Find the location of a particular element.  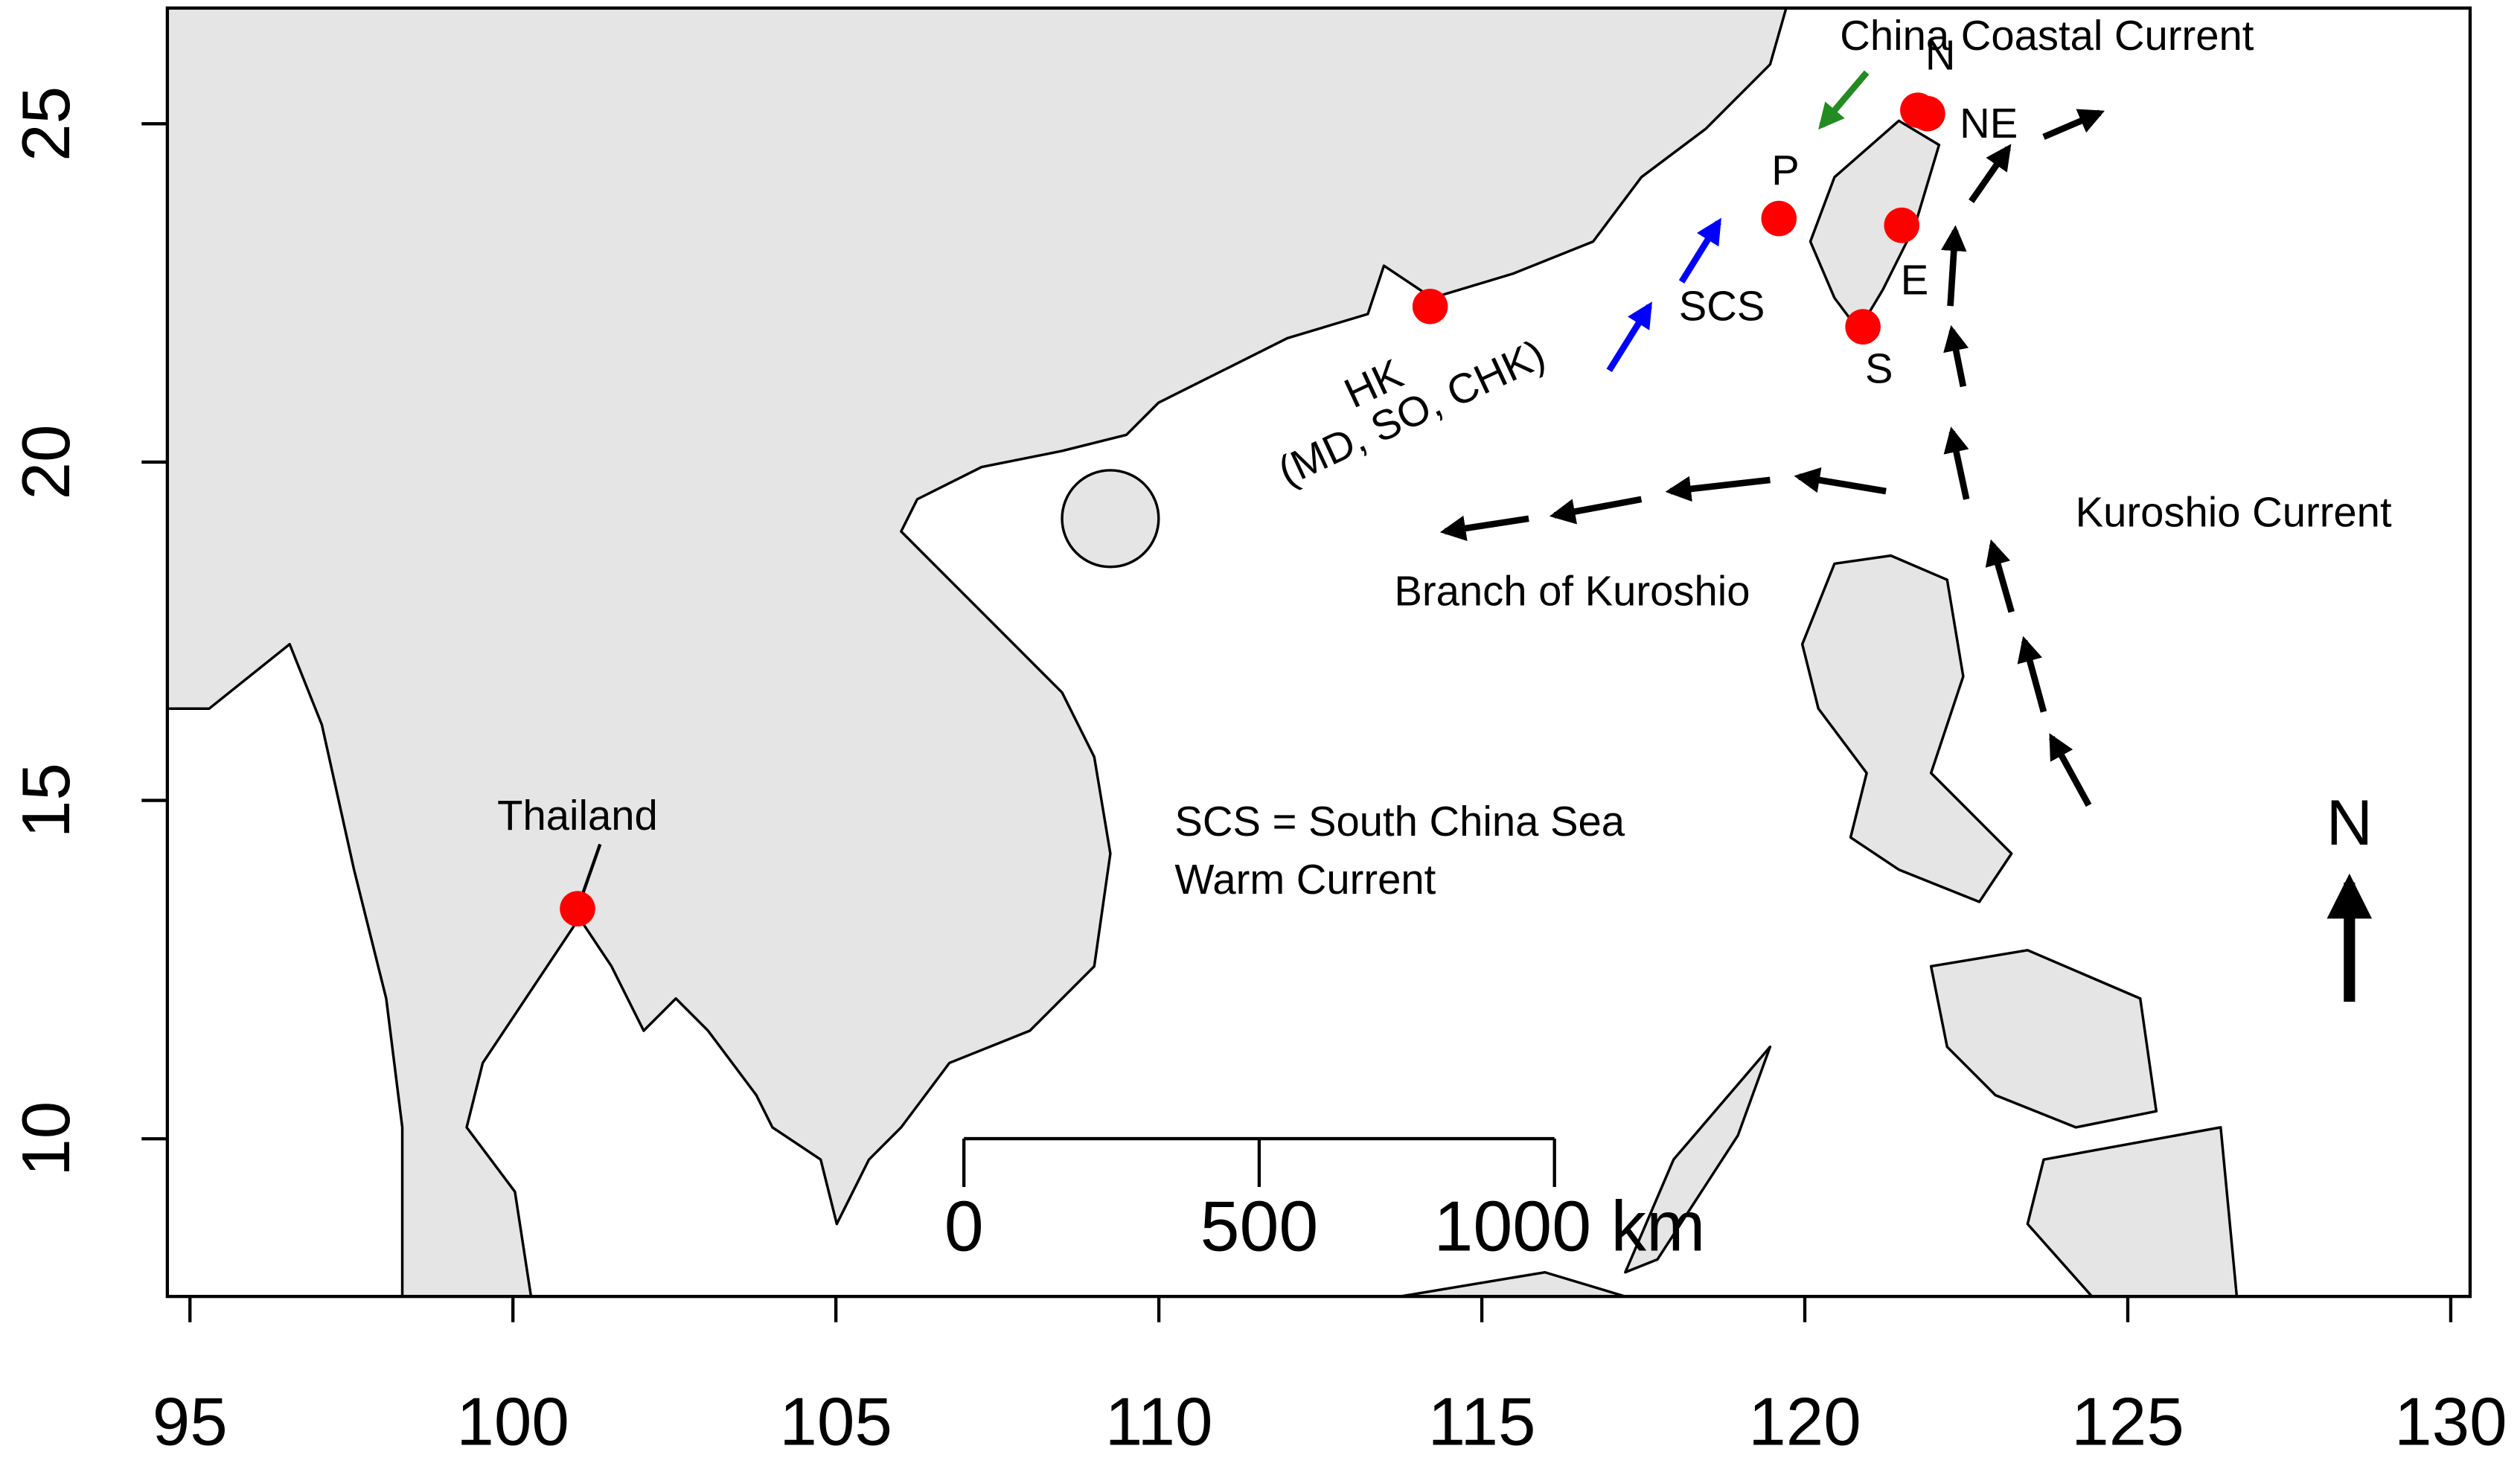

coastal-arrow is located at coordinates (1844, 100).